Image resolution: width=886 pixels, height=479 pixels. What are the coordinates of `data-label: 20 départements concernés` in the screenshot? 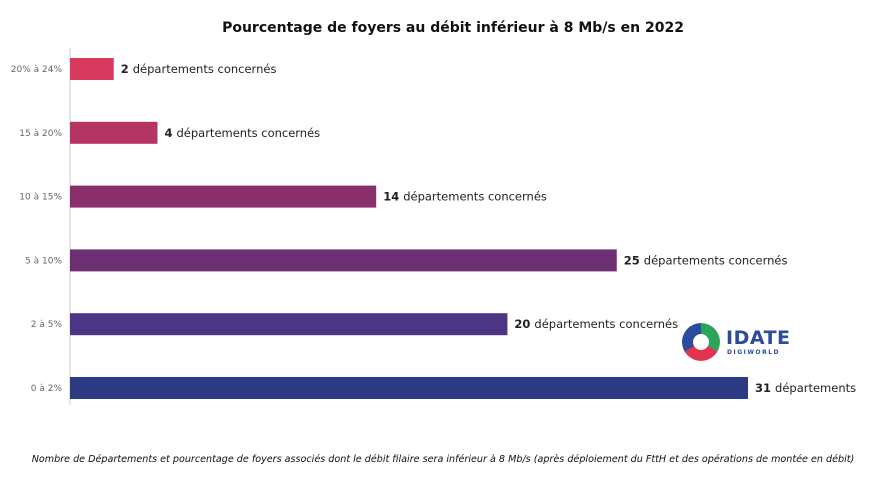 It's located at (596, 324).